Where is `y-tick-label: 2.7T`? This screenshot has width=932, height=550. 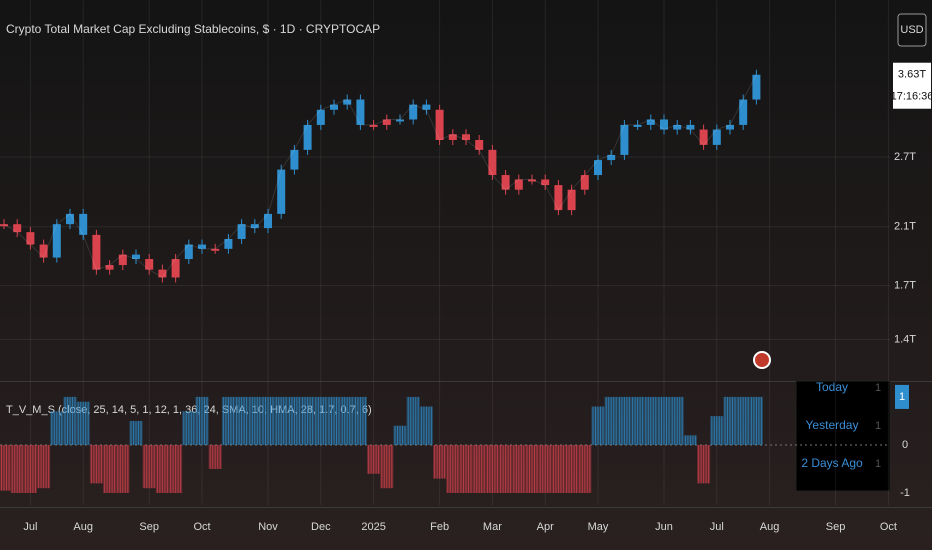 y-tick-label: 2.7T is located at coordinates (905, 157).